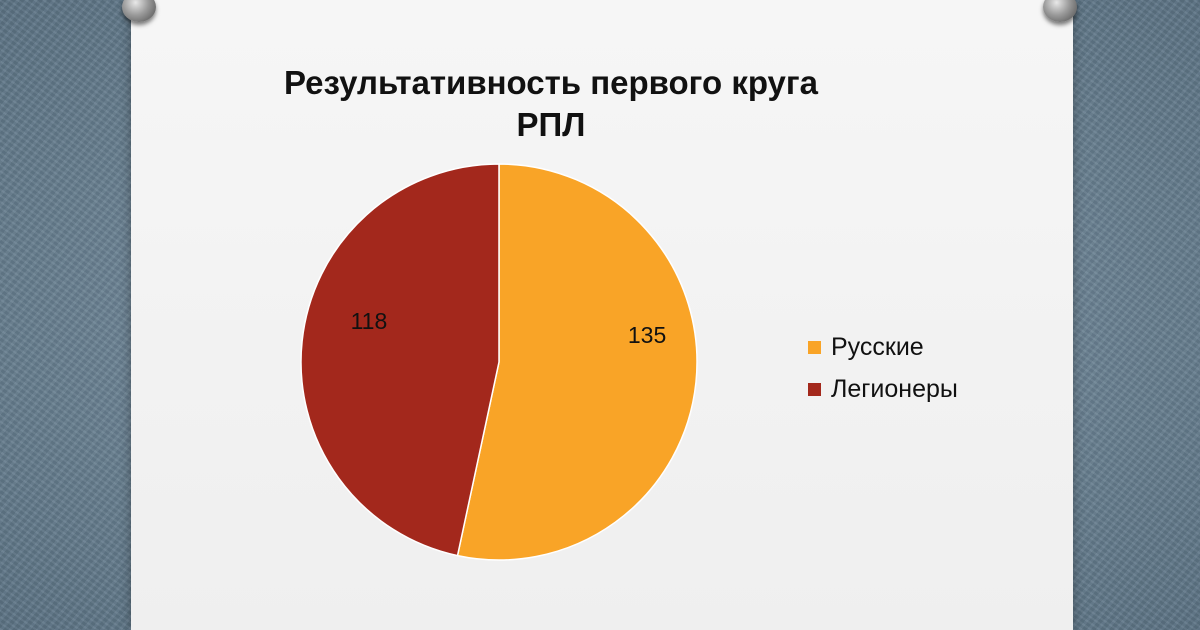  I want to click on pie-slice-legionery, so click(400, 360).